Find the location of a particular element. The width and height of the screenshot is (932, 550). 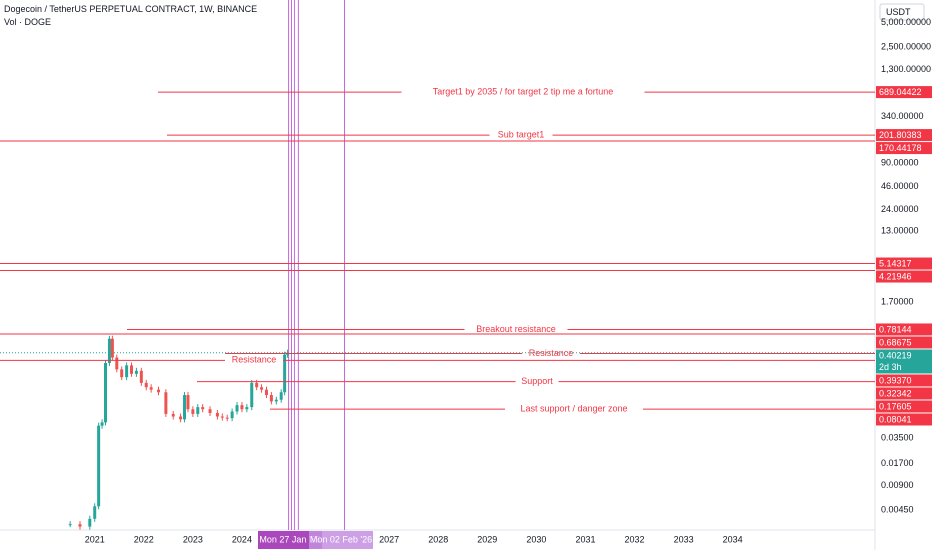

y-tick-label: 46.00000 is located at coordinates (900, 186).